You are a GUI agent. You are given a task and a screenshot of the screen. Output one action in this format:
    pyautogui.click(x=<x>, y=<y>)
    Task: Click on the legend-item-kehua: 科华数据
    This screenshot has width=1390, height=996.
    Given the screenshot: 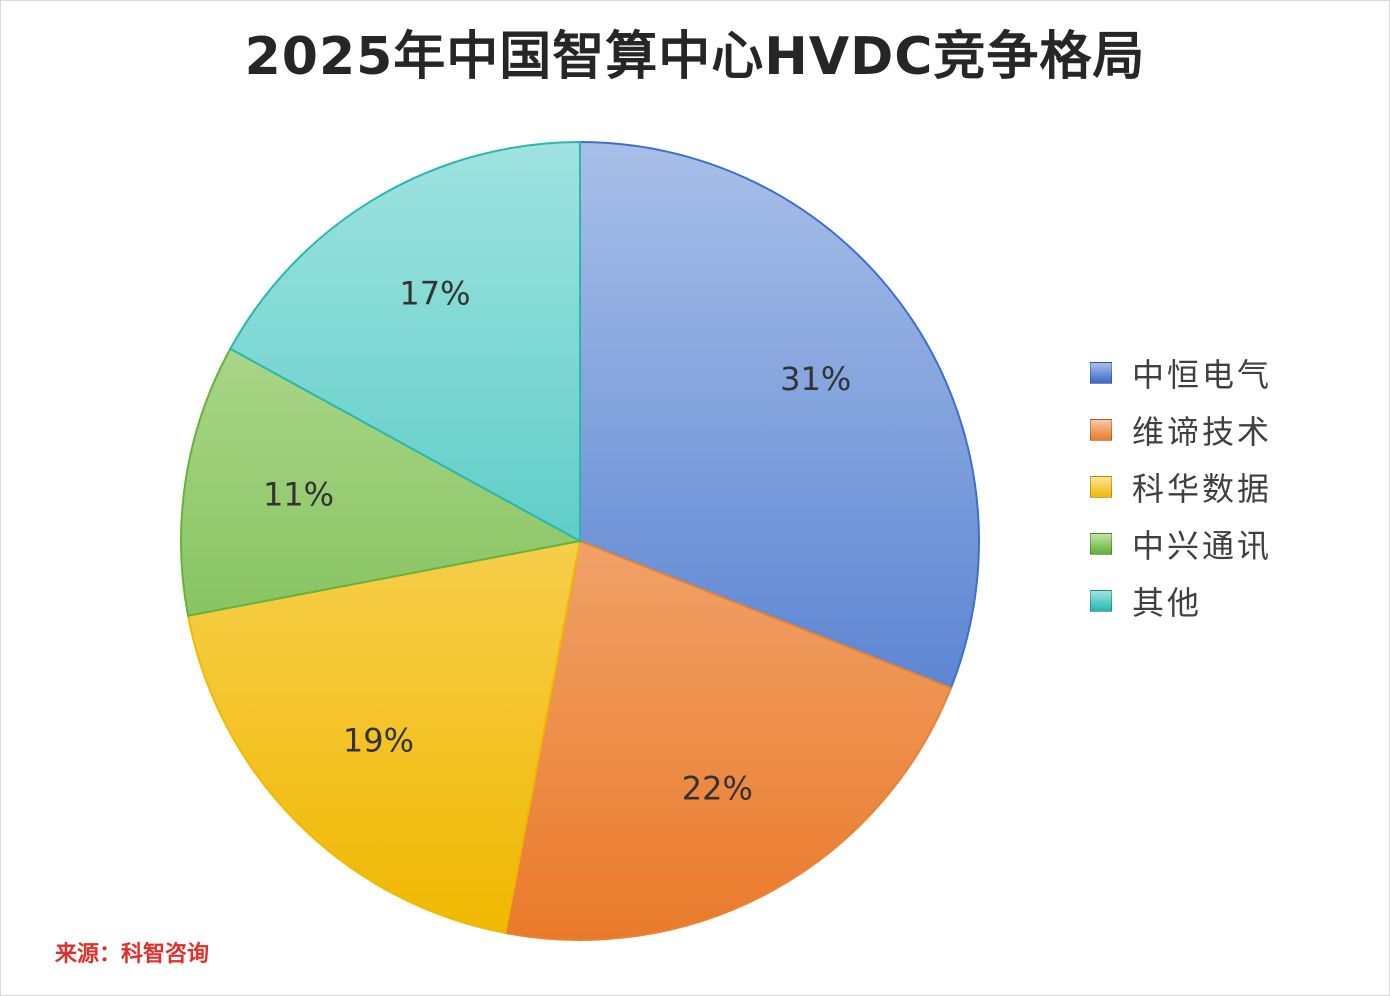 What is the action you would take?
    pyautogui.click(x=1181, y=486)
    